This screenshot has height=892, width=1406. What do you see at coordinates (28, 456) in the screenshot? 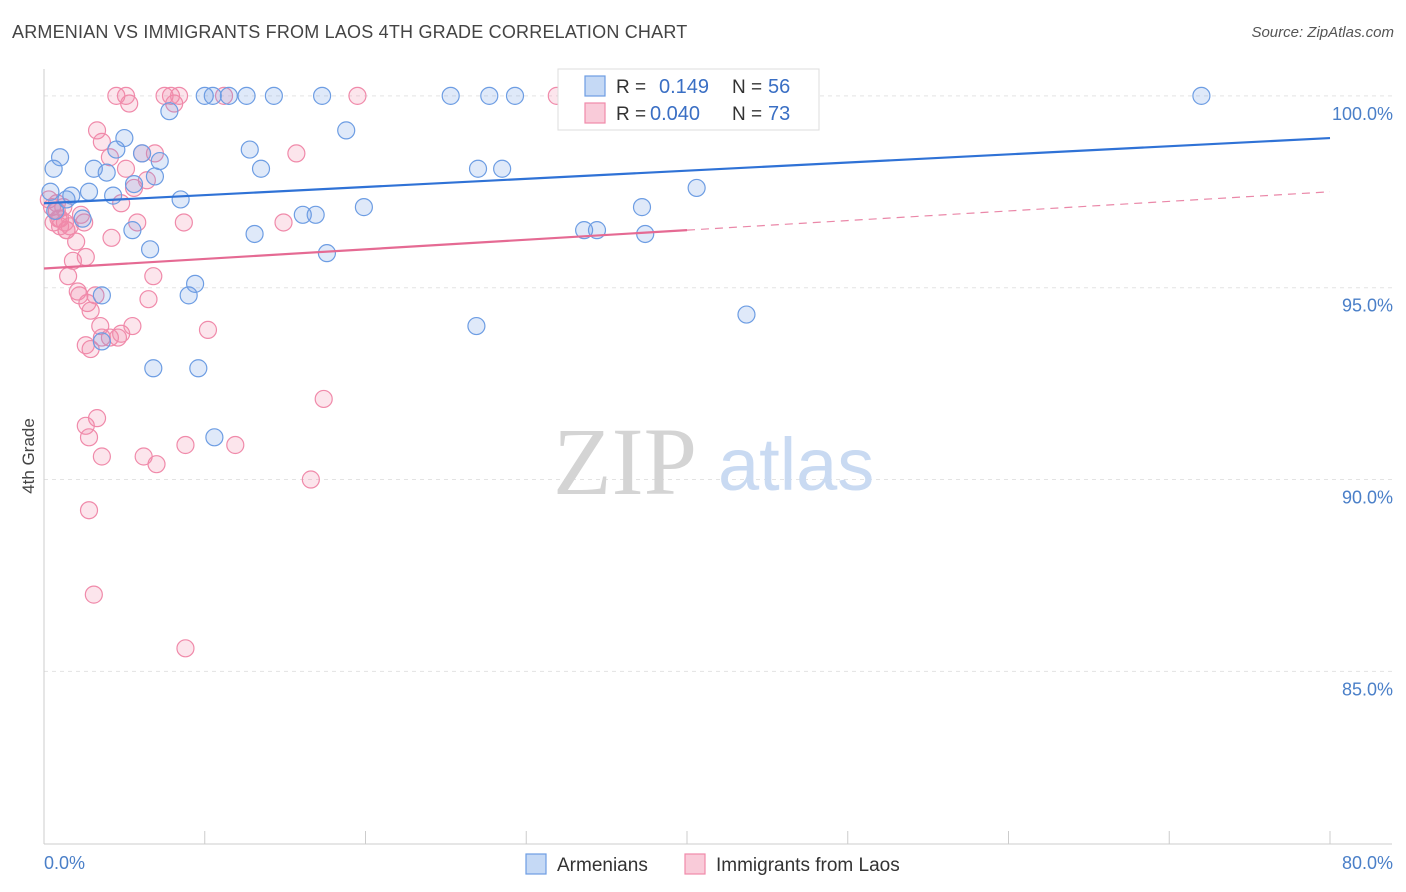
I see `y-axis-title: 4th Grade` at bounding box center [28, 456].